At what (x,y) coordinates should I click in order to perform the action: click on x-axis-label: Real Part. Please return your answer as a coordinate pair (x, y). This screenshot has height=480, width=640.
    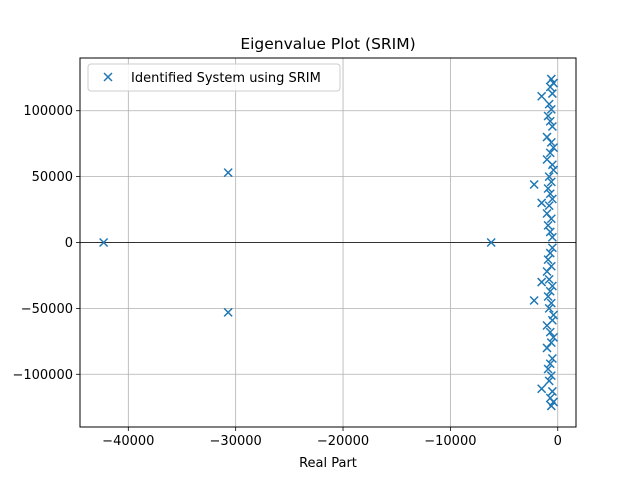
    Looking at the image, I should click on (328, 463).